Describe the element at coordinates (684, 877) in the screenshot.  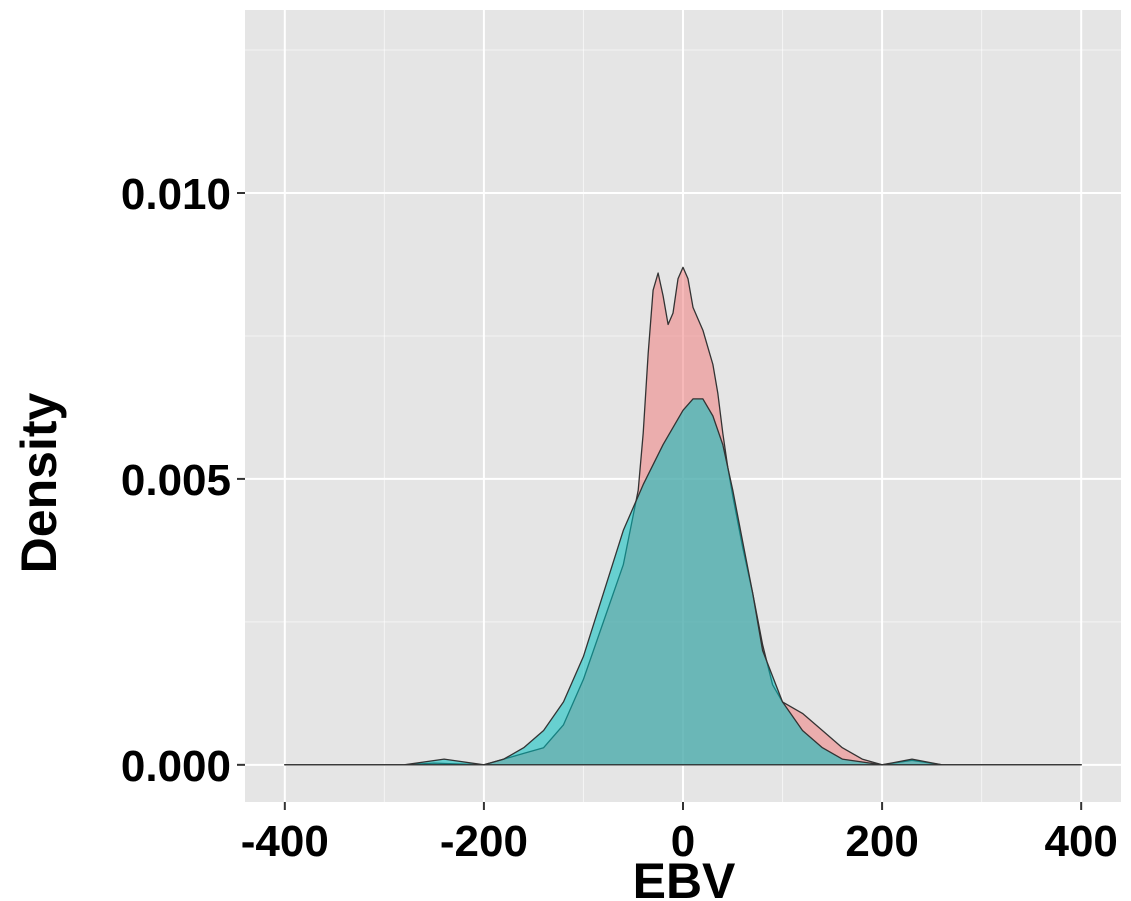
I see `x-axis-title: EBV` at that location.